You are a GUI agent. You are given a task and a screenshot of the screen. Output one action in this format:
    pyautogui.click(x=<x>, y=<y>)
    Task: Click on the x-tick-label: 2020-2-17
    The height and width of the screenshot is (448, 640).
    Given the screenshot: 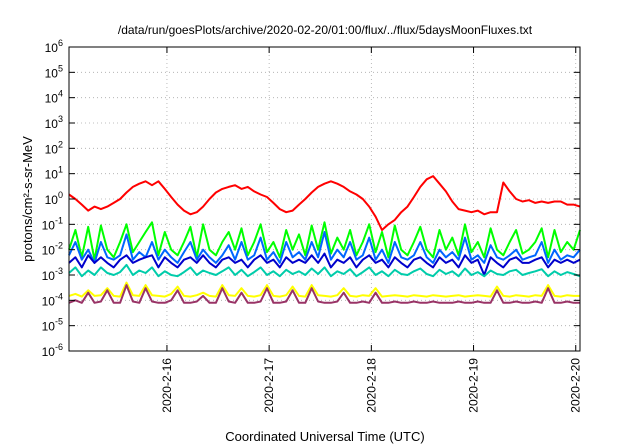 What is the action you would take?
    pyautogui.click(x=269, y=385)
    